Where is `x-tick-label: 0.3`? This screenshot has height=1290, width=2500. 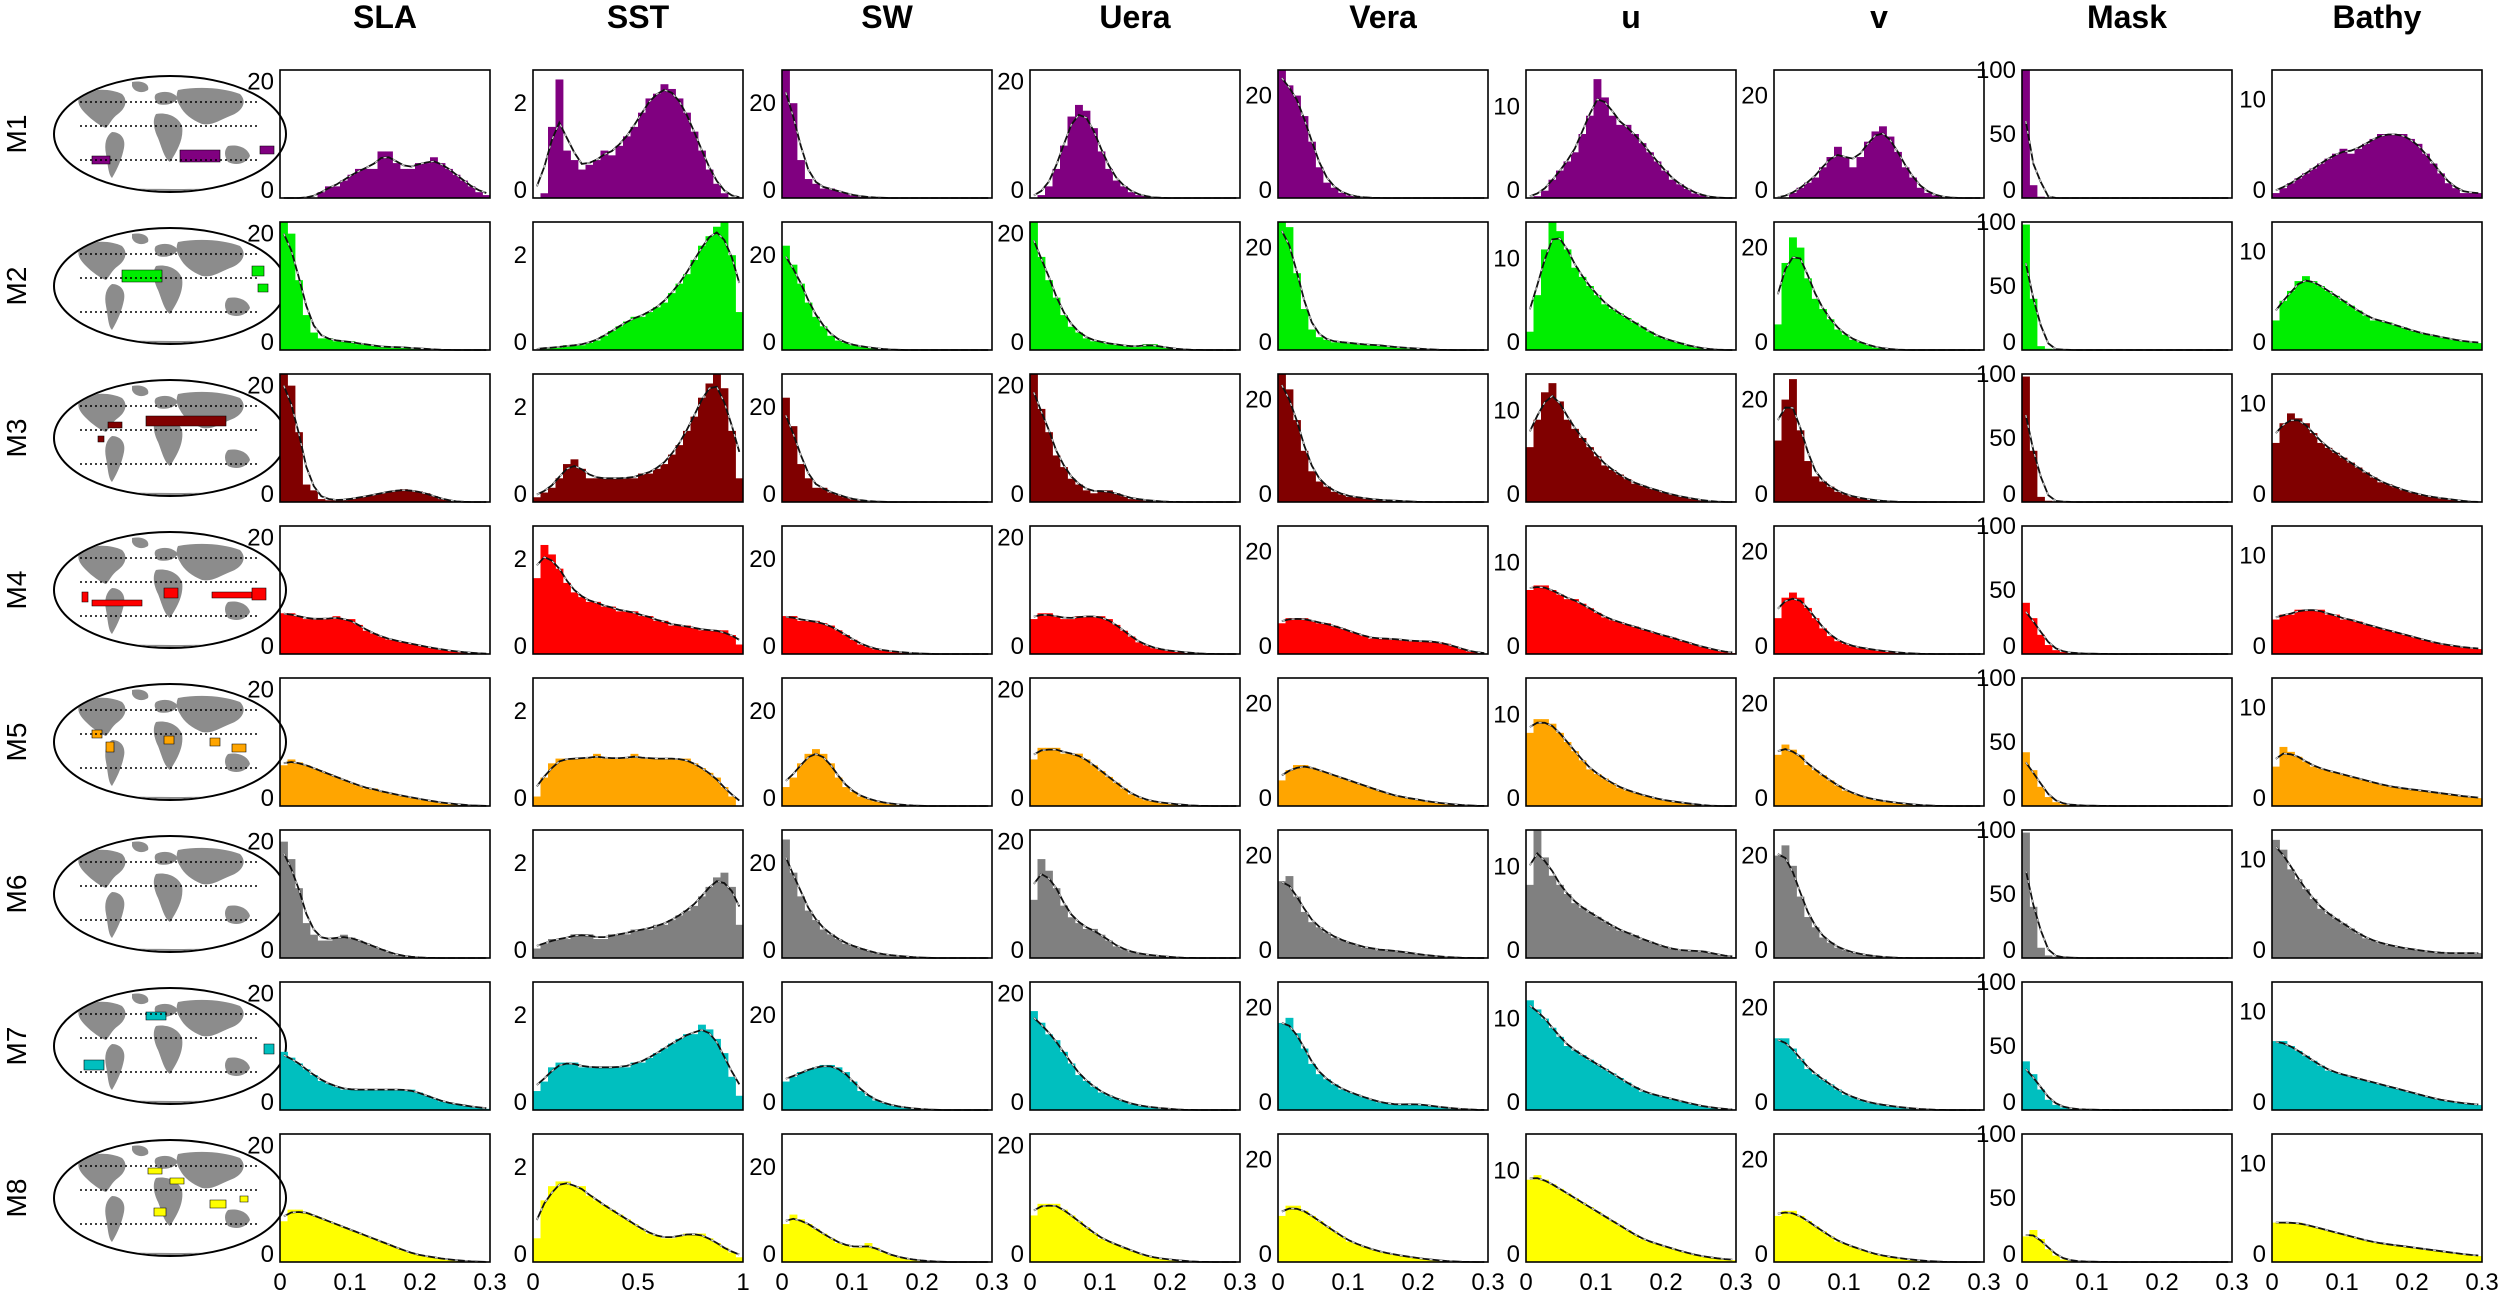
x-tick-label: 0.3 is located at coordinates (1983, 1279).